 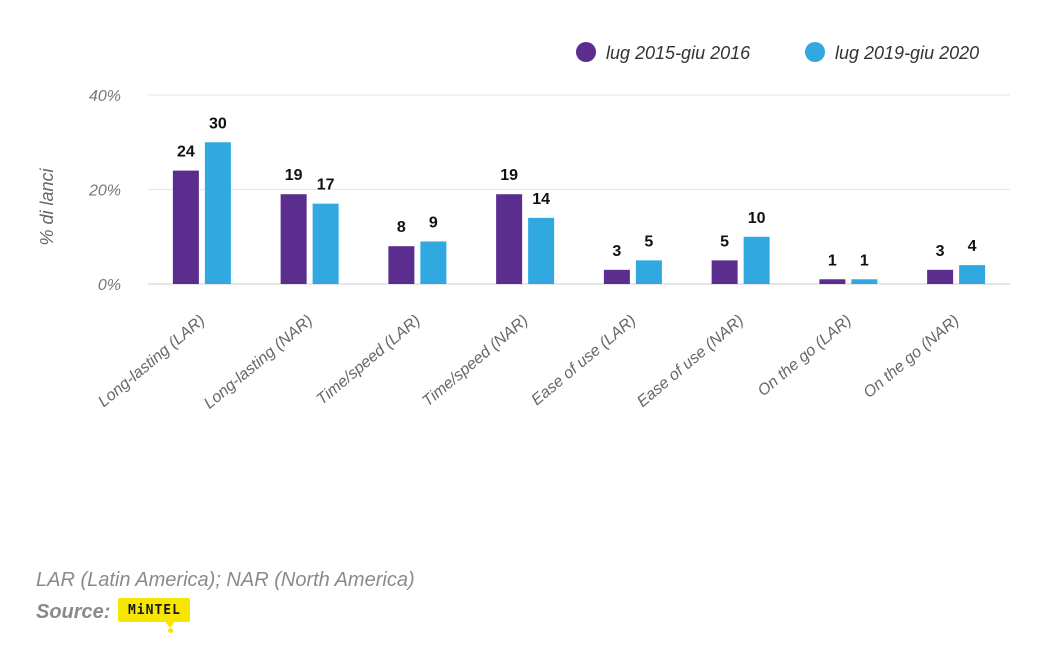 I want to click on logo-text: MiNTEL, so click(x=154, y=610).